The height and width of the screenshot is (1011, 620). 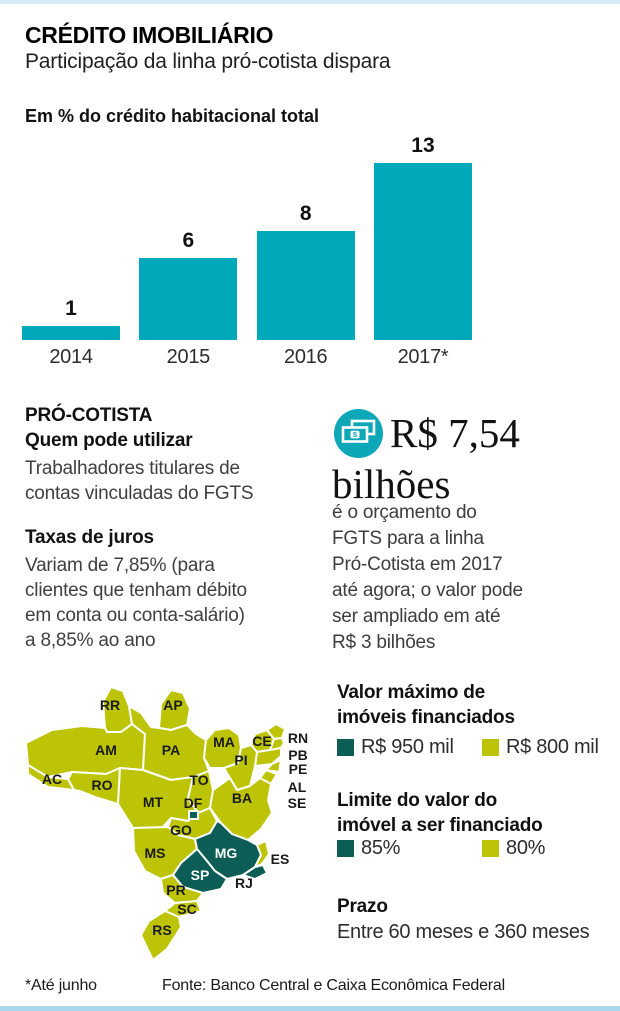 I want to click on state-label-PB: PB, so click(x=297, y=755).